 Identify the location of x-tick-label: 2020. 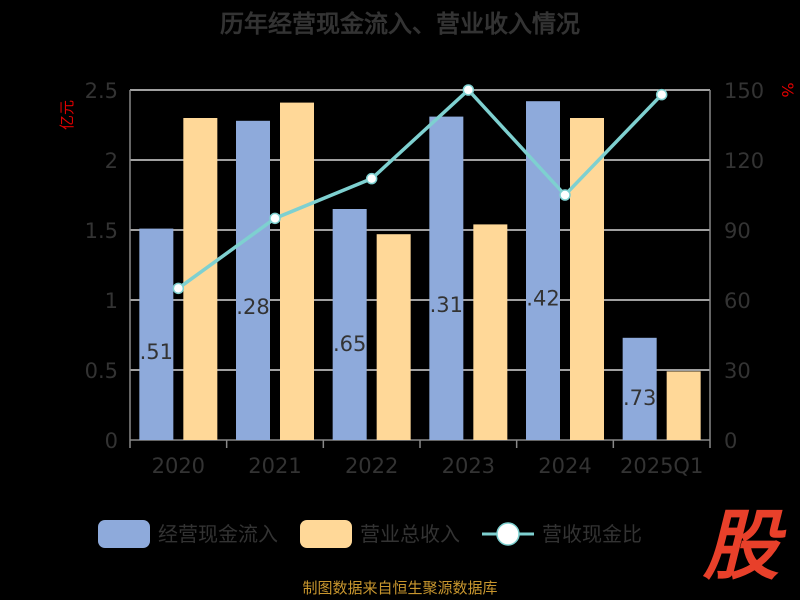
(178, 466).